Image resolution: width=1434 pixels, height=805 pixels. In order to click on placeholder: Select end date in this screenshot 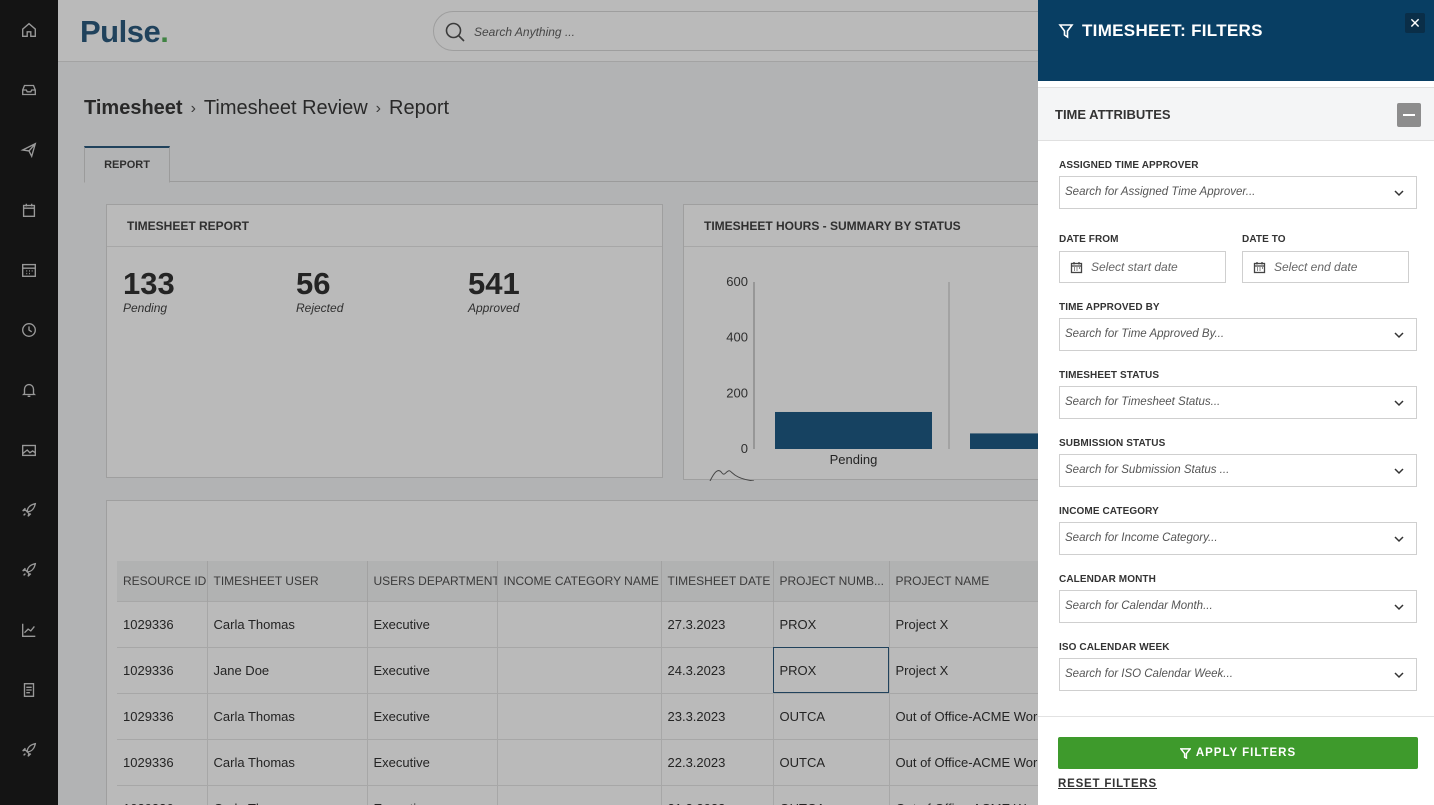, I will do `click(1316, 267)`.